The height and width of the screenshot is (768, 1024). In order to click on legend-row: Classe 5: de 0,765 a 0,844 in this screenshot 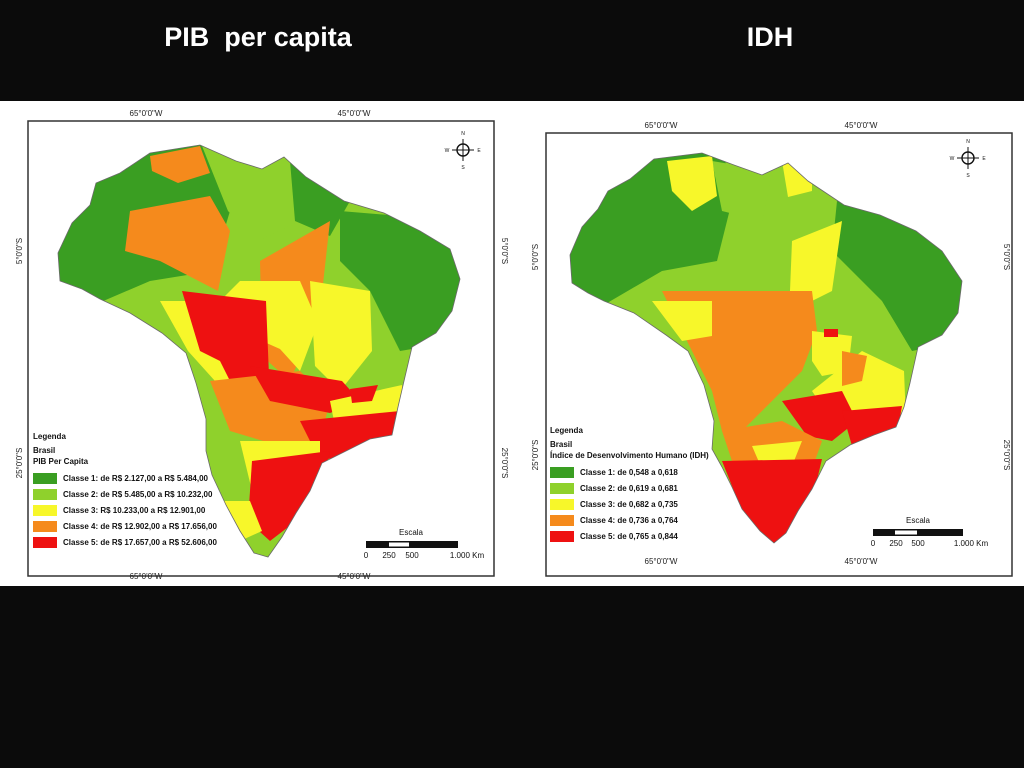, I will do `click(629, 536)`.